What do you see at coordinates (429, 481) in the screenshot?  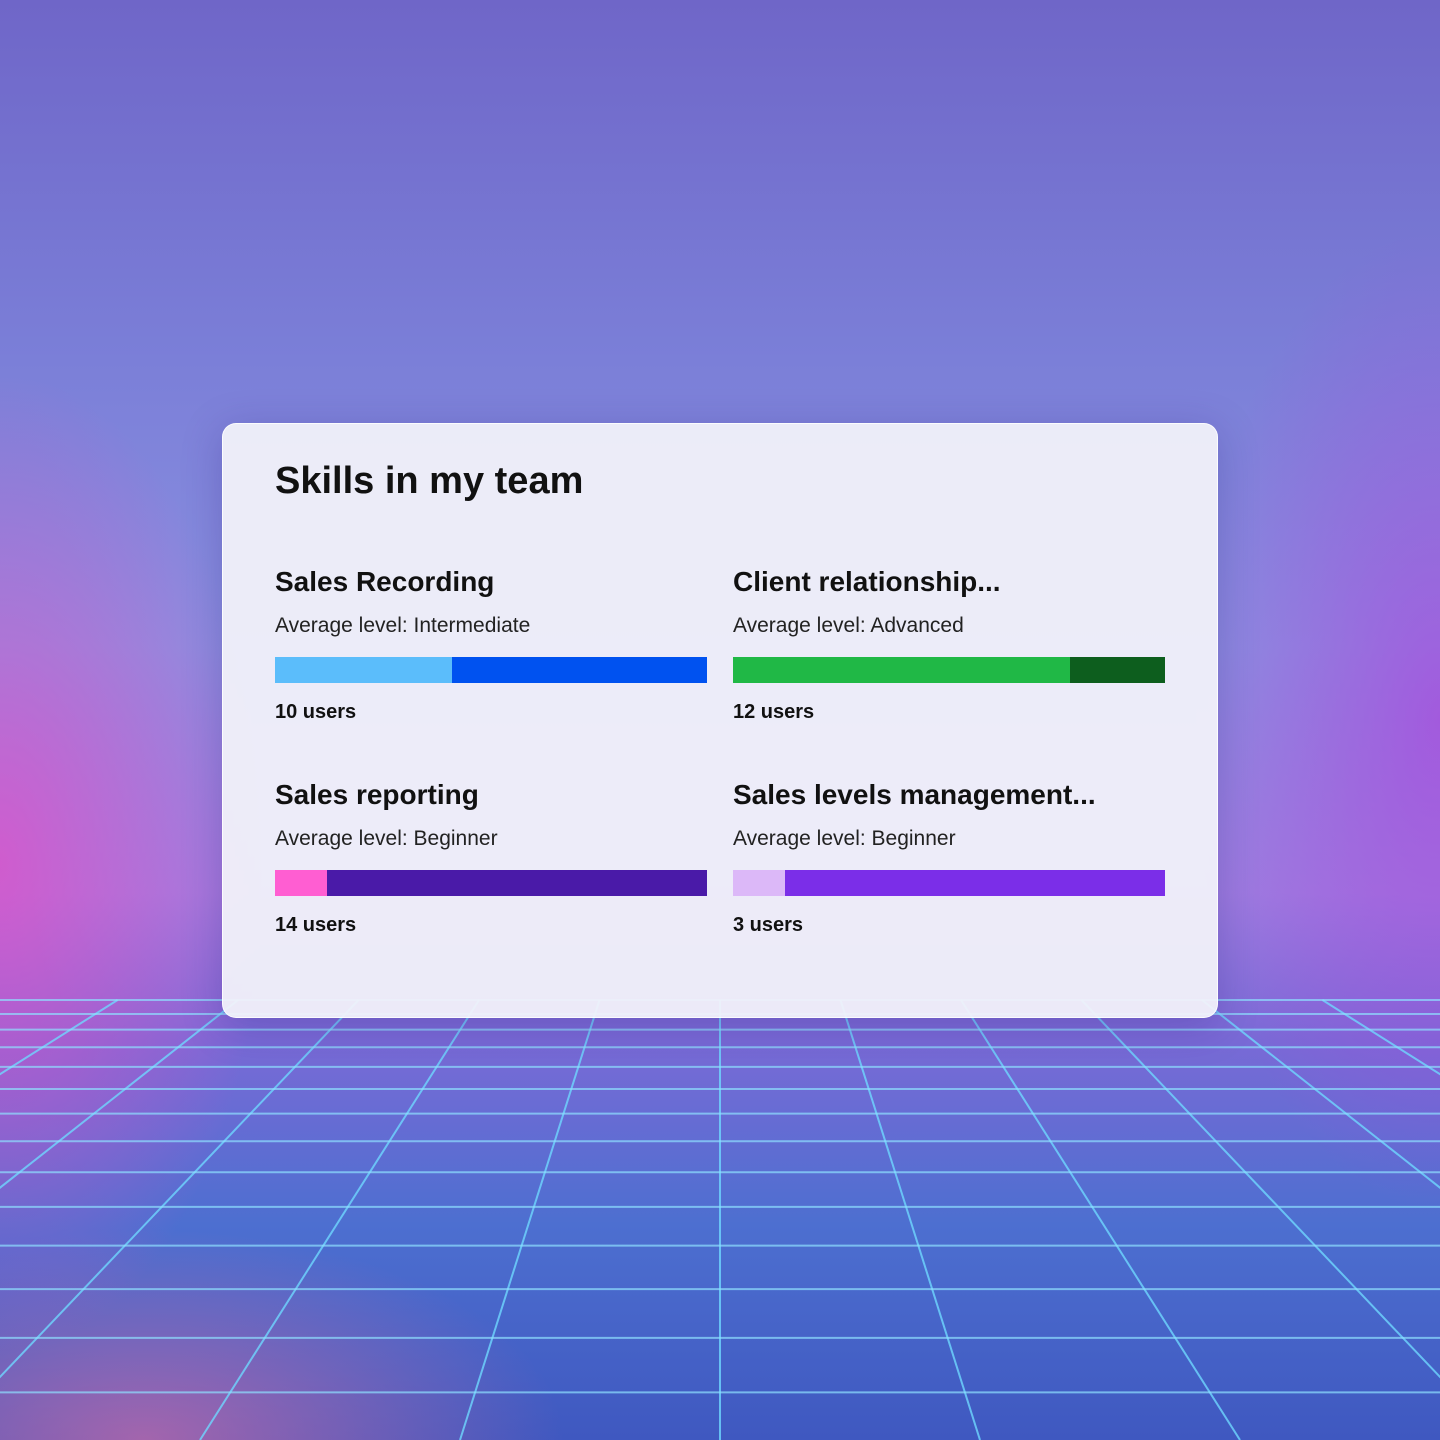 I see `card-title: Skills in my team` at bounding box center [429, 481].